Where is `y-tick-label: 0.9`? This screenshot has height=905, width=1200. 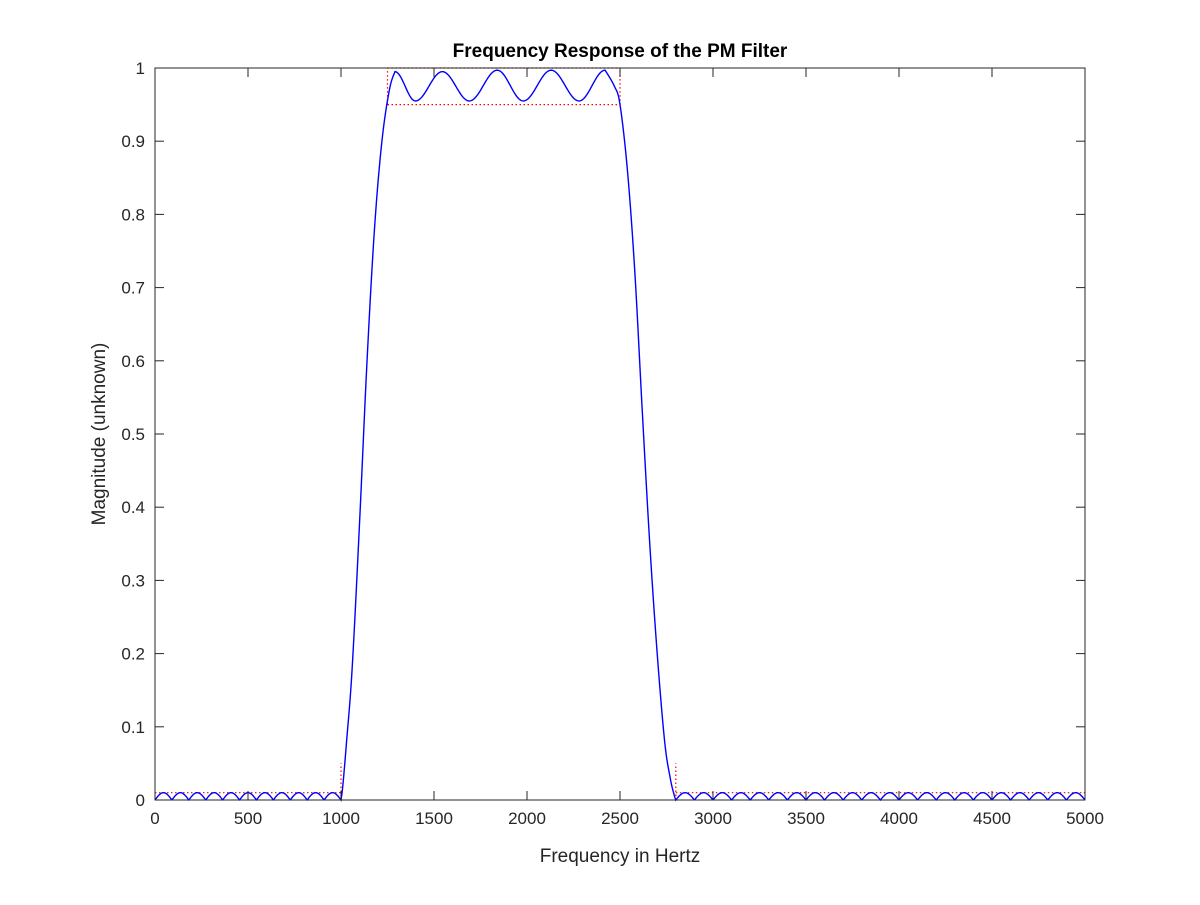
y-tick-label: 0.9 is located at coordinates (133, 141).